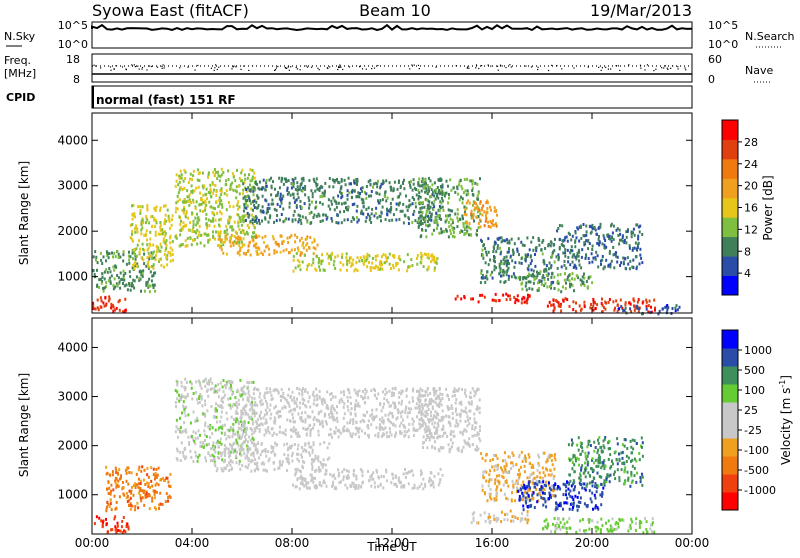 Image resolution: width=800 pixels, height=558 pixels. What do you see at coordinates (747, 251) in the screenshot?
I see `colorbar-tick-label: 8` at bounding box center [747, 251].